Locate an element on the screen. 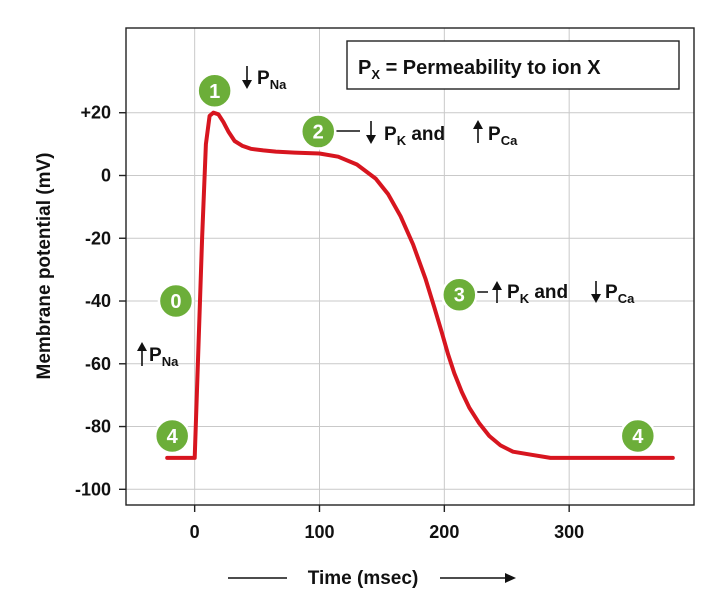 The width and height of the screenshot is (708, 598). x-tick-labels: 0 100 200 300 is located at coordinates (387, 532).